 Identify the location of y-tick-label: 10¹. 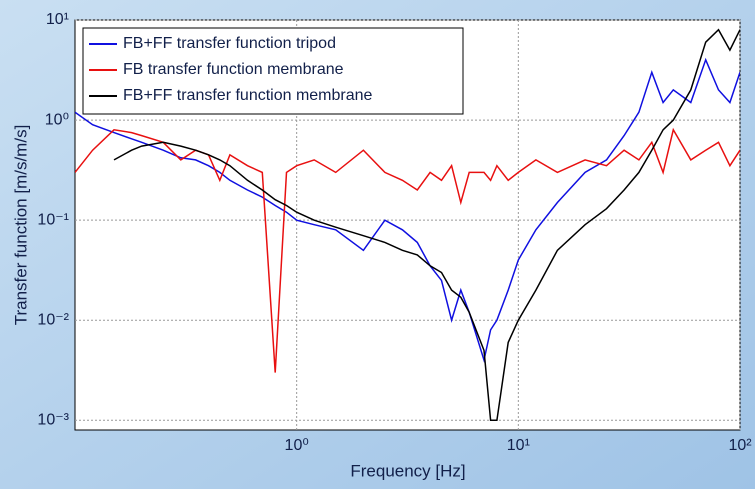
(57, 19).